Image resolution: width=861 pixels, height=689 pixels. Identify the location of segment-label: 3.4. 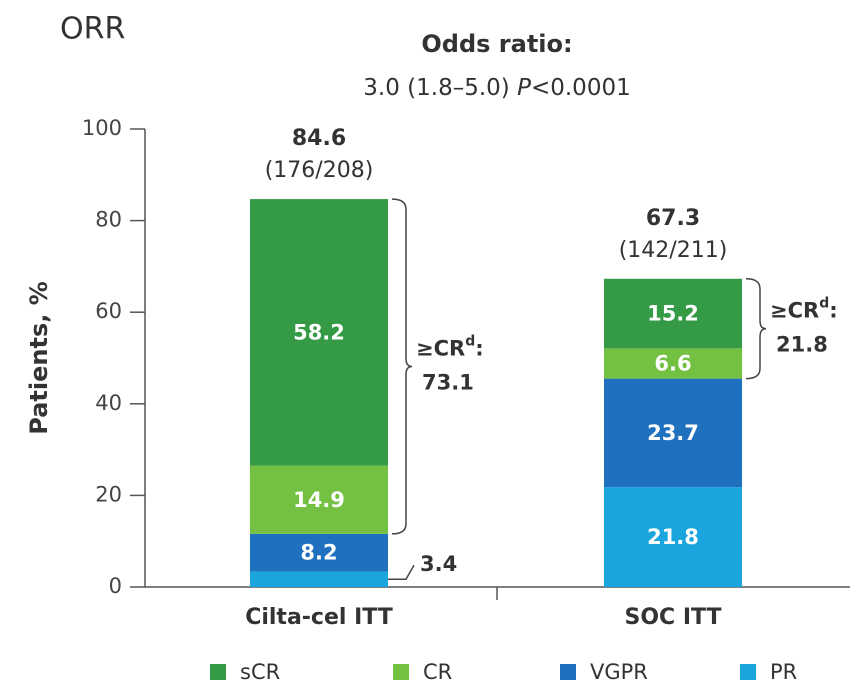
(438, 564).